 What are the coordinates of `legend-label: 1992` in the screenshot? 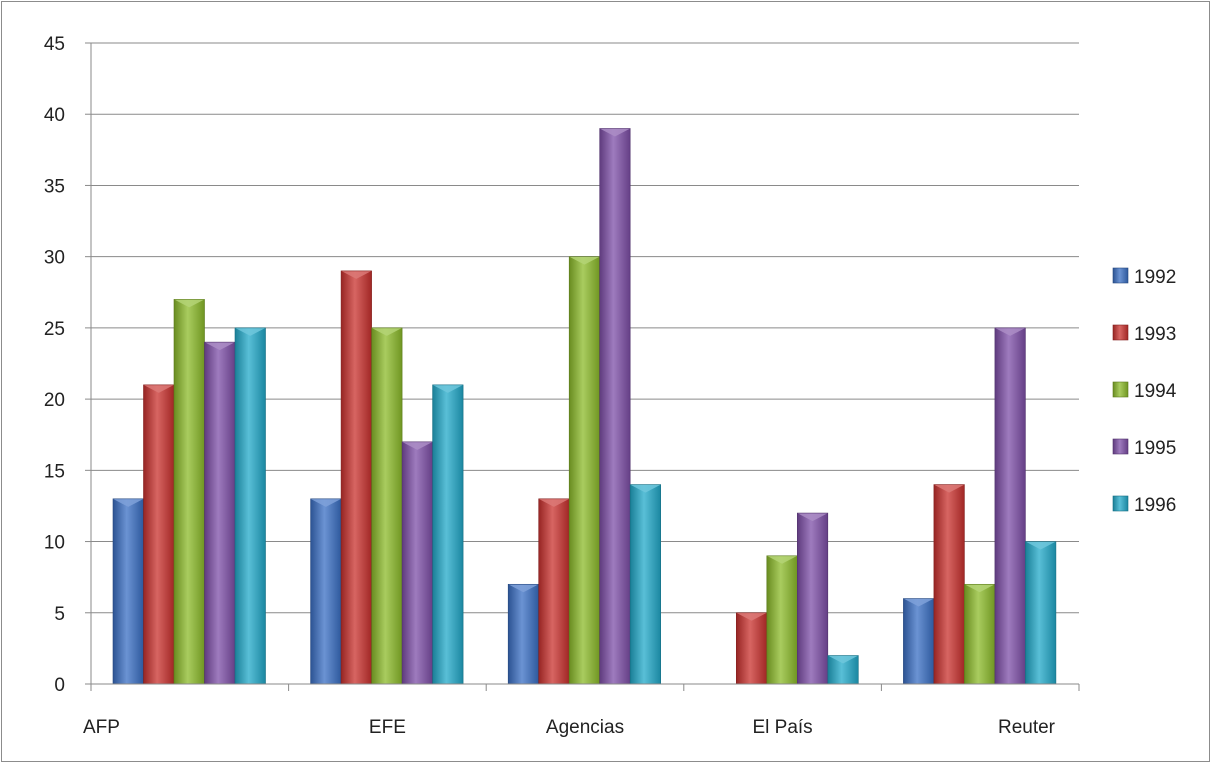 It's located at (1155, 277).